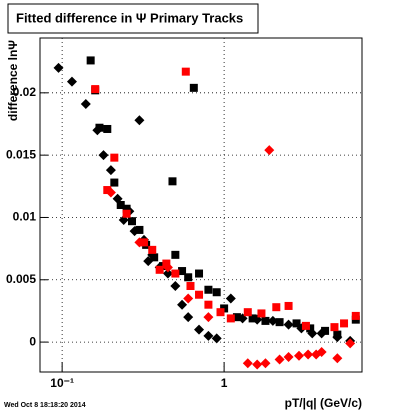 The height and width of the screenshot is (414, 400). I want to click on x-tick-label: 10⁻¹, so click(62, 383).